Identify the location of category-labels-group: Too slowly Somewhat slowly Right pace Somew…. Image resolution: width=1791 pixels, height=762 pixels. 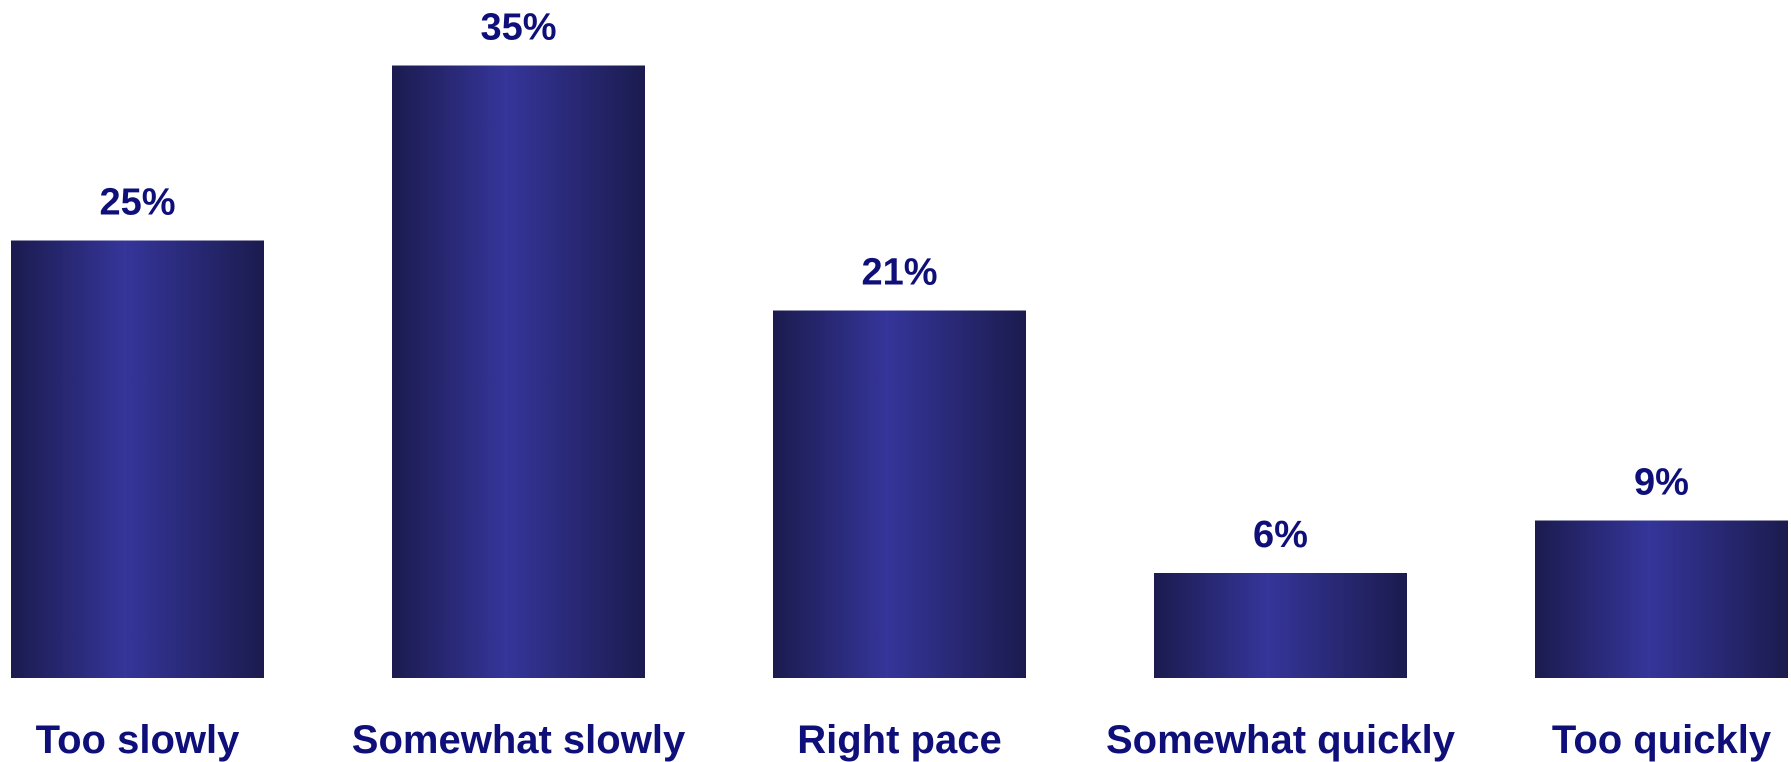
(904, 740).